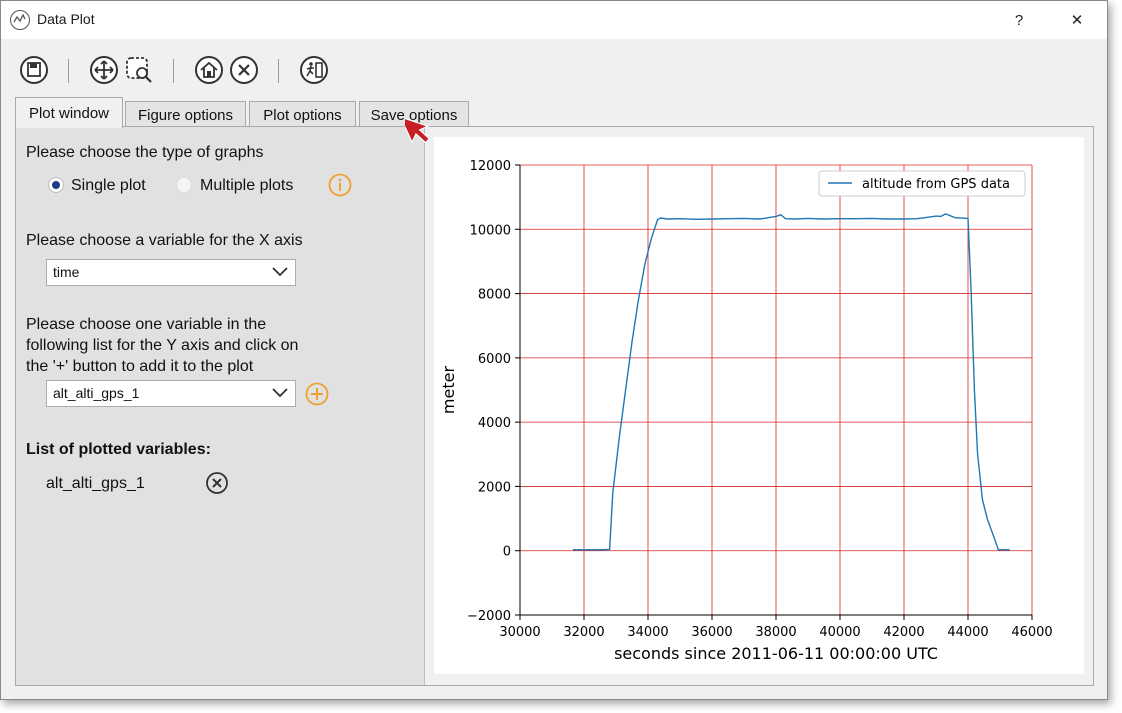  Describe the element at coordinates (96, 393) in the screenshot. I see `y-variable-value: alt_alti_gps_1` at that location.